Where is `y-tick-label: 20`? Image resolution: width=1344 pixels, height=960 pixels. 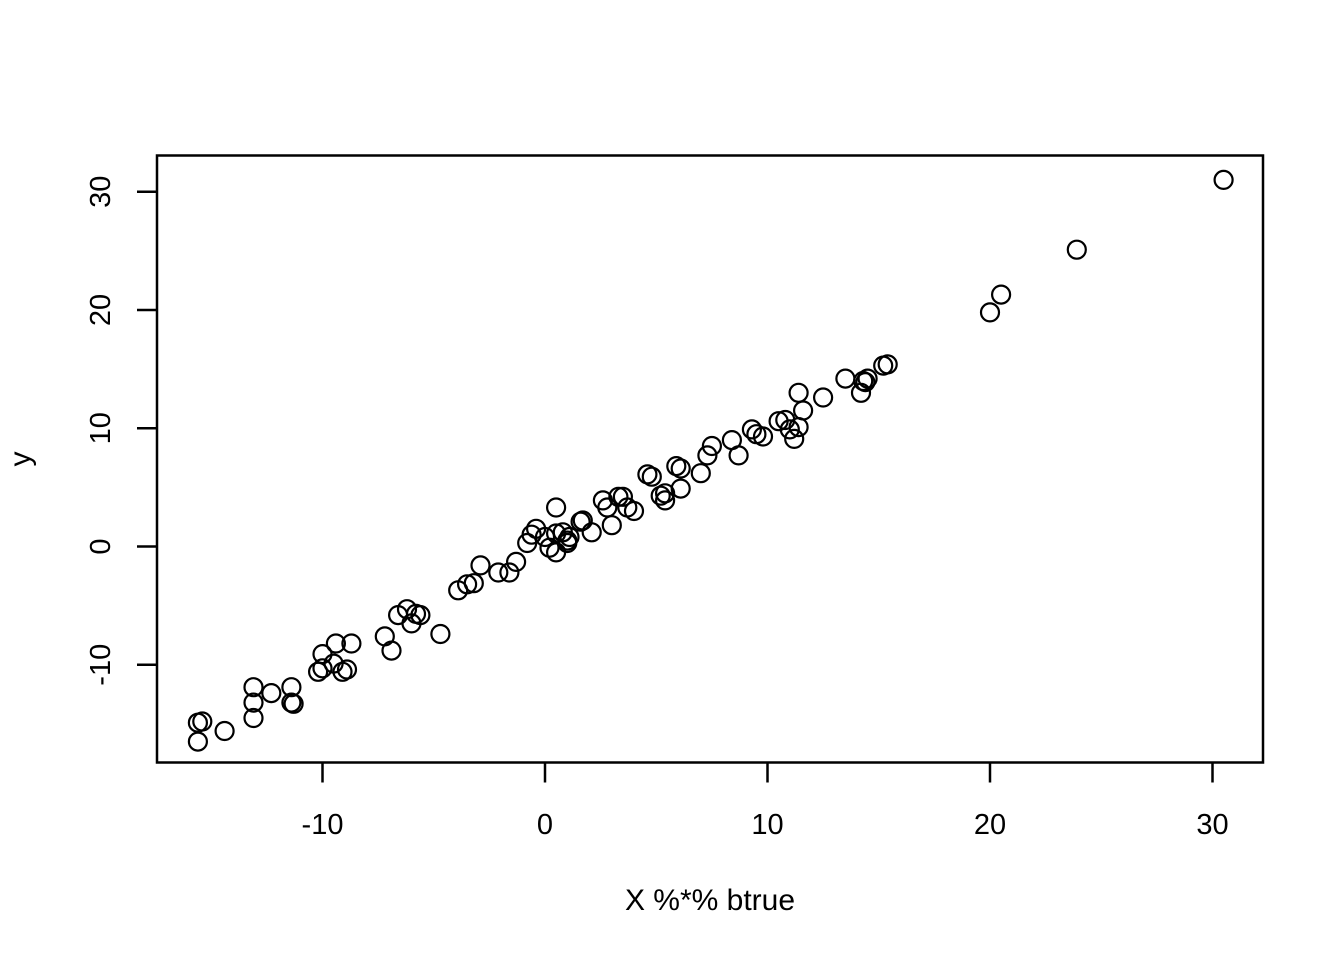 y-tick-label: 20 is located at coordinates (101, 310).